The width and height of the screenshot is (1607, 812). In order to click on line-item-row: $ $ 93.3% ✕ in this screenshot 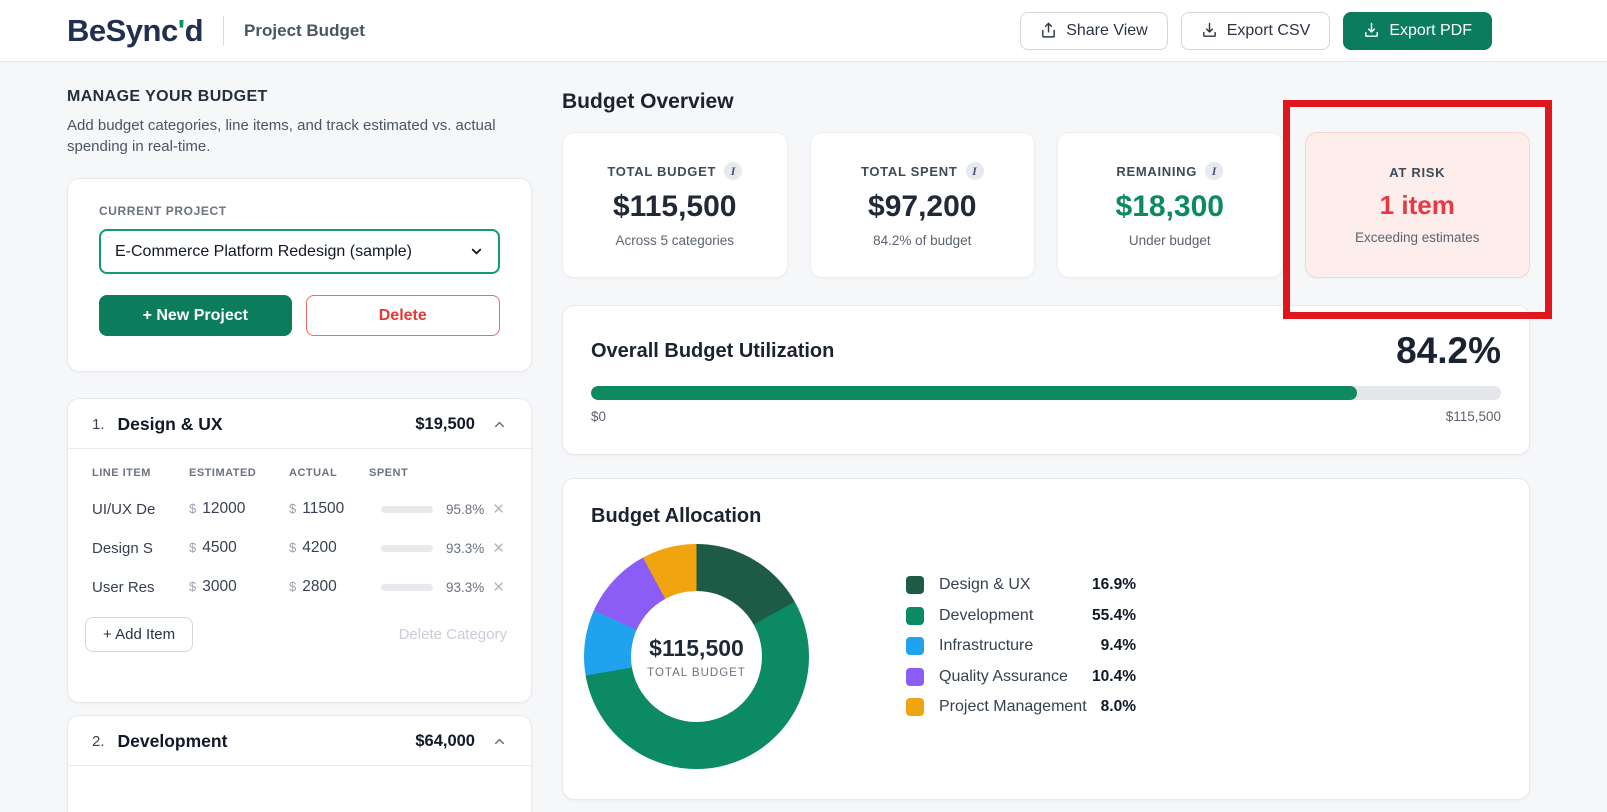, I will do `click(299, 548)`.